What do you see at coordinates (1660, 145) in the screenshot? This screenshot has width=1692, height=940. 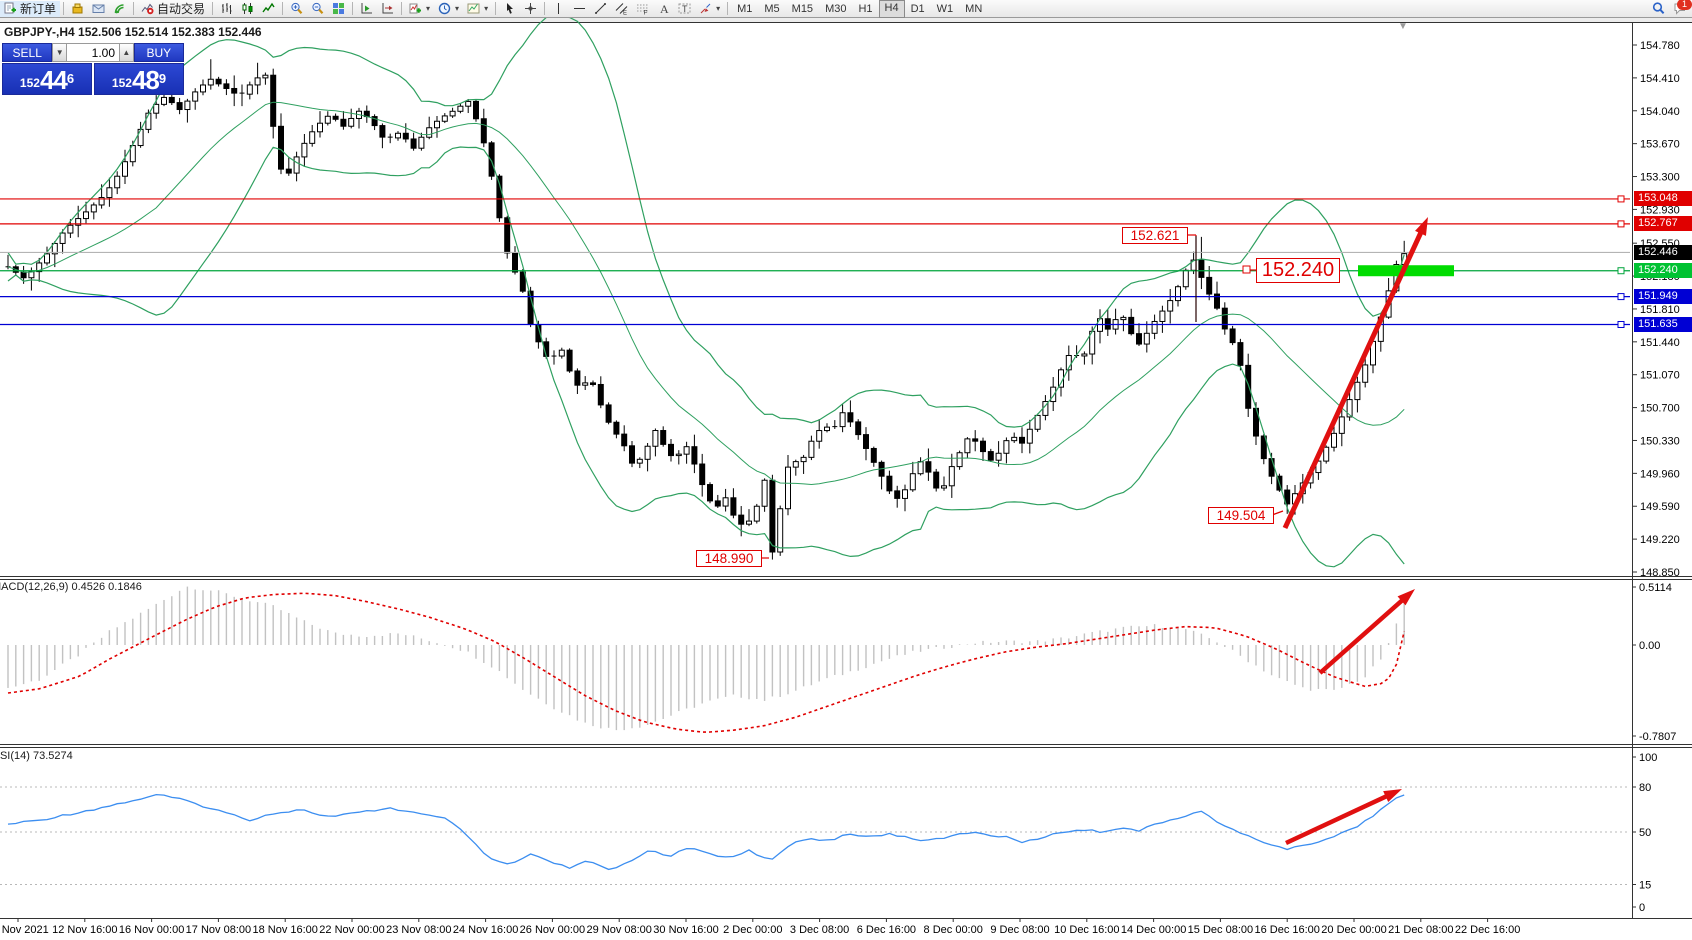 I see `axis-label: 153.670` at bounding box center [1660, 145].